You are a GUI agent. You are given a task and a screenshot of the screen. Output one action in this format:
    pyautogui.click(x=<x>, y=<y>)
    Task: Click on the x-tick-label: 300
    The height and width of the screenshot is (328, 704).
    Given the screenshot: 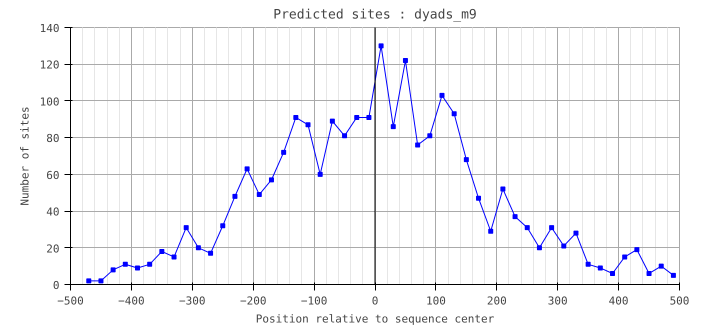 What is the action you would take?
    pyautogui.click(x=558, y=301)
    